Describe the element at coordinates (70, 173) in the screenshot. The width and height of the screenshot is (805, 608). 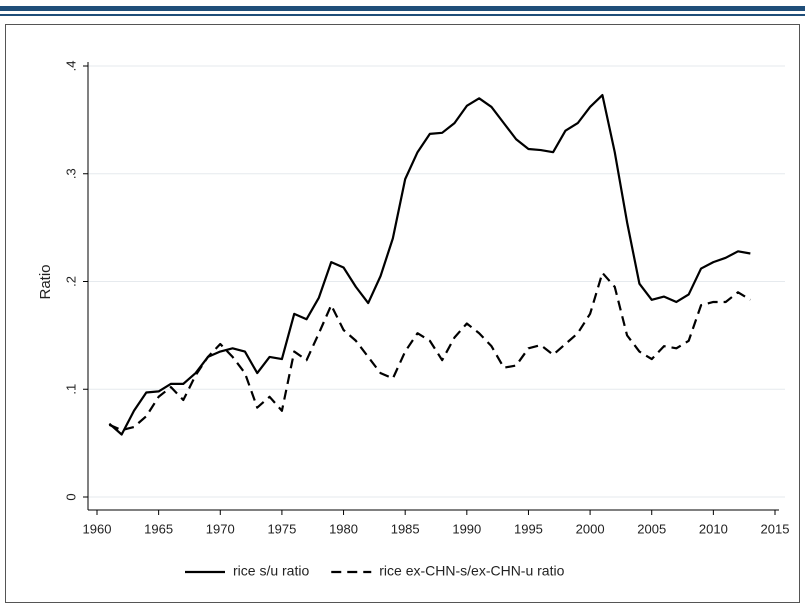
I see `y-tick-label: .3` at that location.